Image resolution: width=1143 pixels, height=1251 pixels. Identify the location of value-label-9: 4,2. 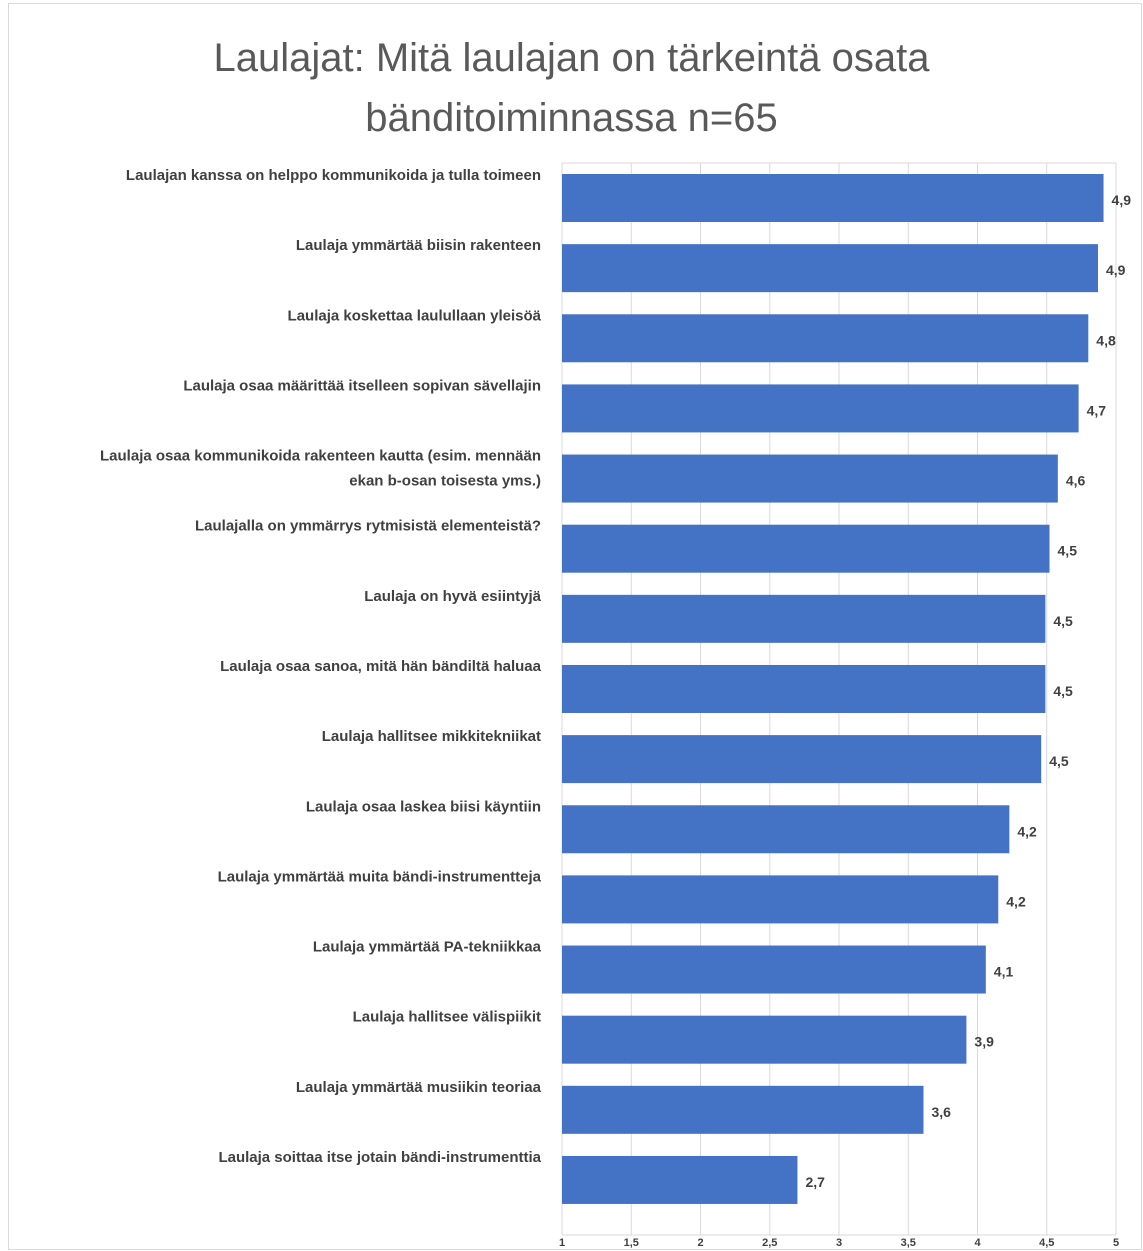
(1027, 831).